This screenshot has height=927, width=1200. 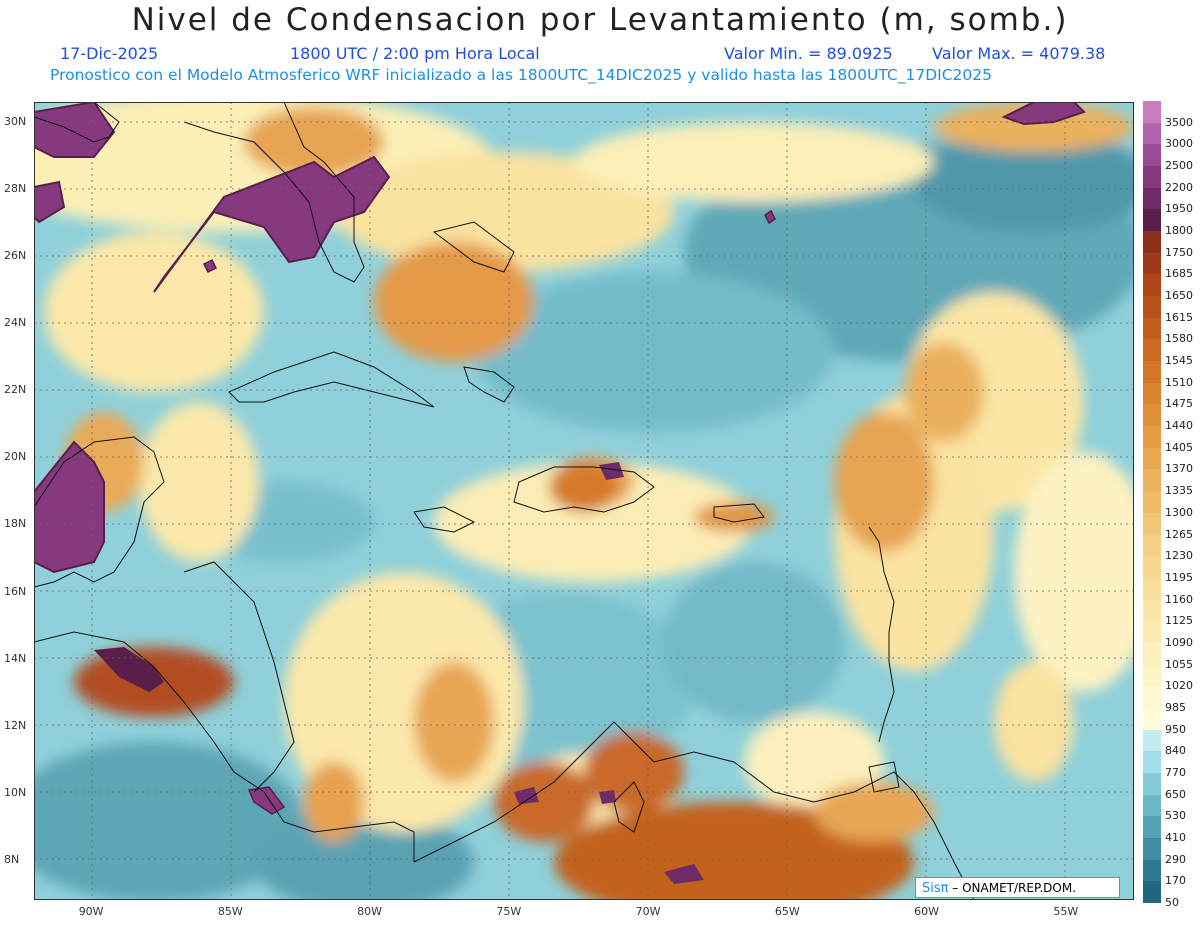 I want to click on color-bar-label: 1055, so click(x=1179, y=664).